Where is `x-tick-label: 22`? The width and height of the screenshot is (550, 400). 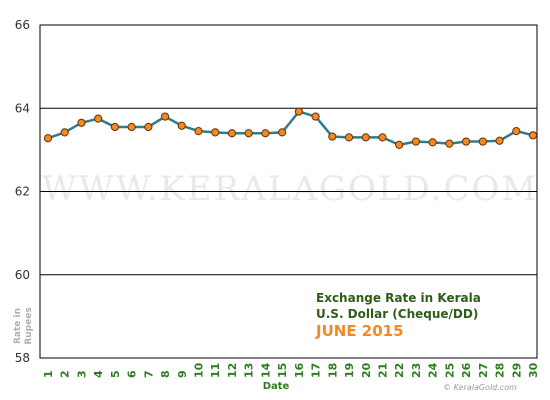 x-tick-label: 22 is located at coordinates (399, 370).